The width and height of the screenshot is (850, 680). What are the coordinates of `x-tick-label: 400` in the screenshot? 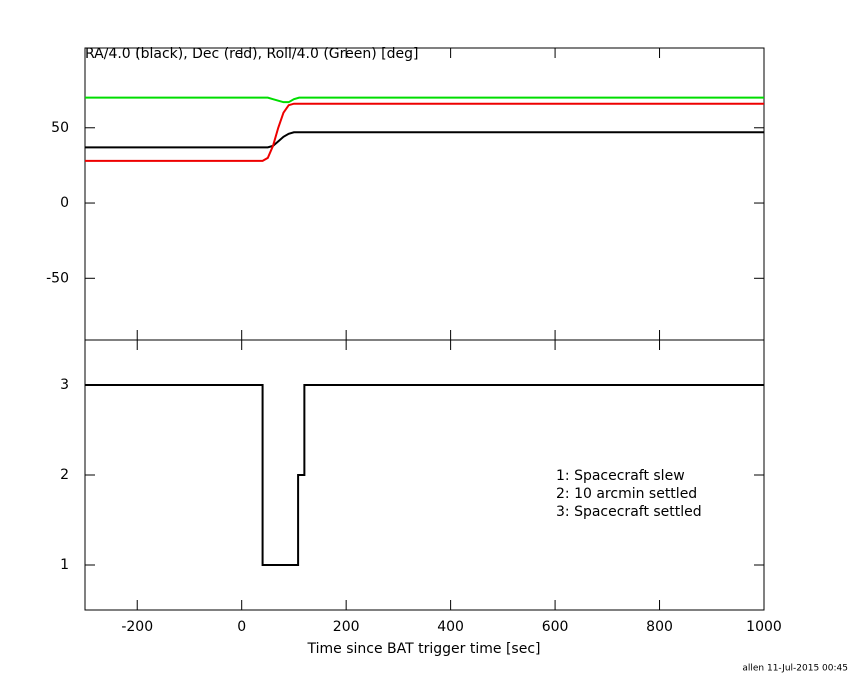 It's located at (450, 627).